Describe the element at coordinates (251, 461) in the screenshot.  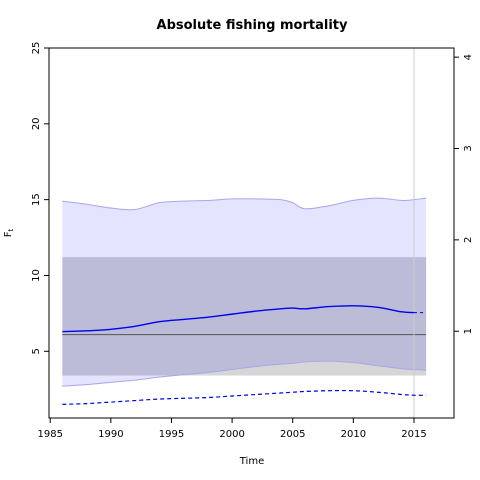
I see `x-axis-label: Time` at that location.